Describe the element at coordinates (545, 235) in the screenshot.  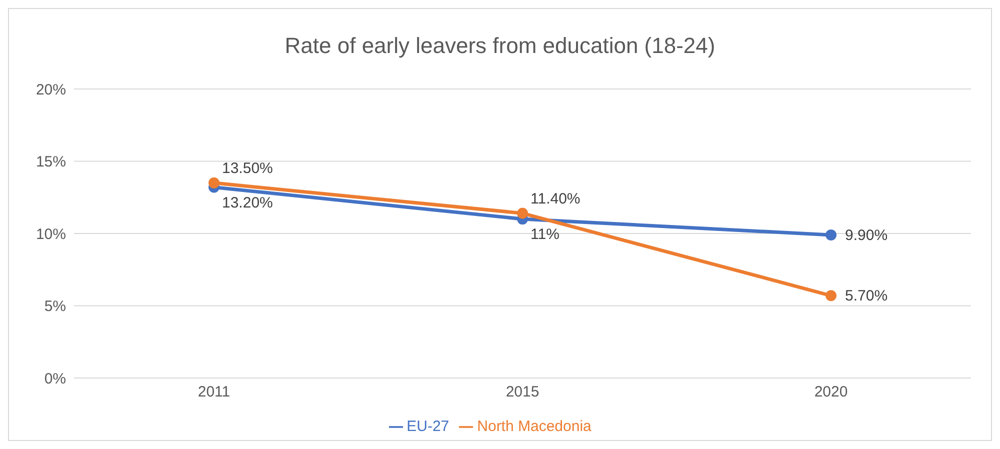
I see `data-label: 11%` at that location.